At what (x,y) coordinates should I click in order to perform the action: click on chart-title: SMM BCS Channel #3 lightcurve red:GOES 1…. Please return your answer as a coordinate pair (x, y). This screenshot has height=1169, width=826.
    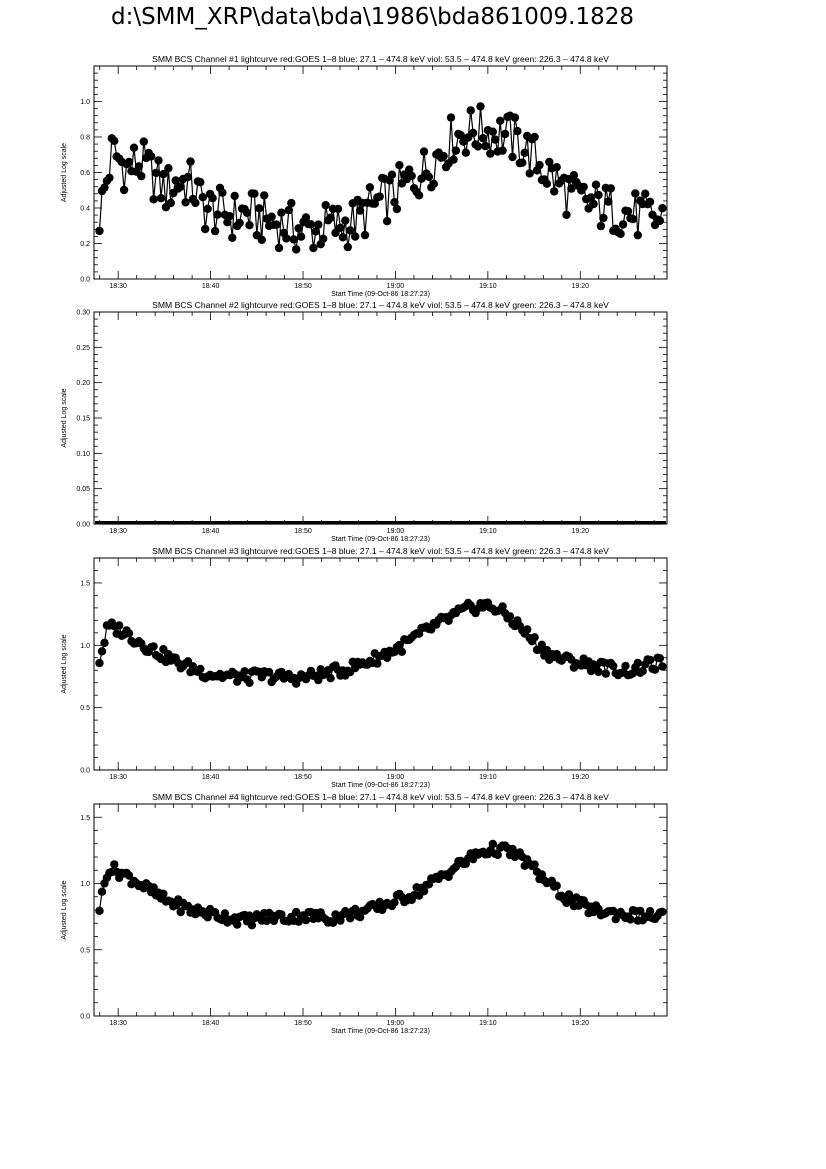
    Looking at the image, I should click on (380, 551).